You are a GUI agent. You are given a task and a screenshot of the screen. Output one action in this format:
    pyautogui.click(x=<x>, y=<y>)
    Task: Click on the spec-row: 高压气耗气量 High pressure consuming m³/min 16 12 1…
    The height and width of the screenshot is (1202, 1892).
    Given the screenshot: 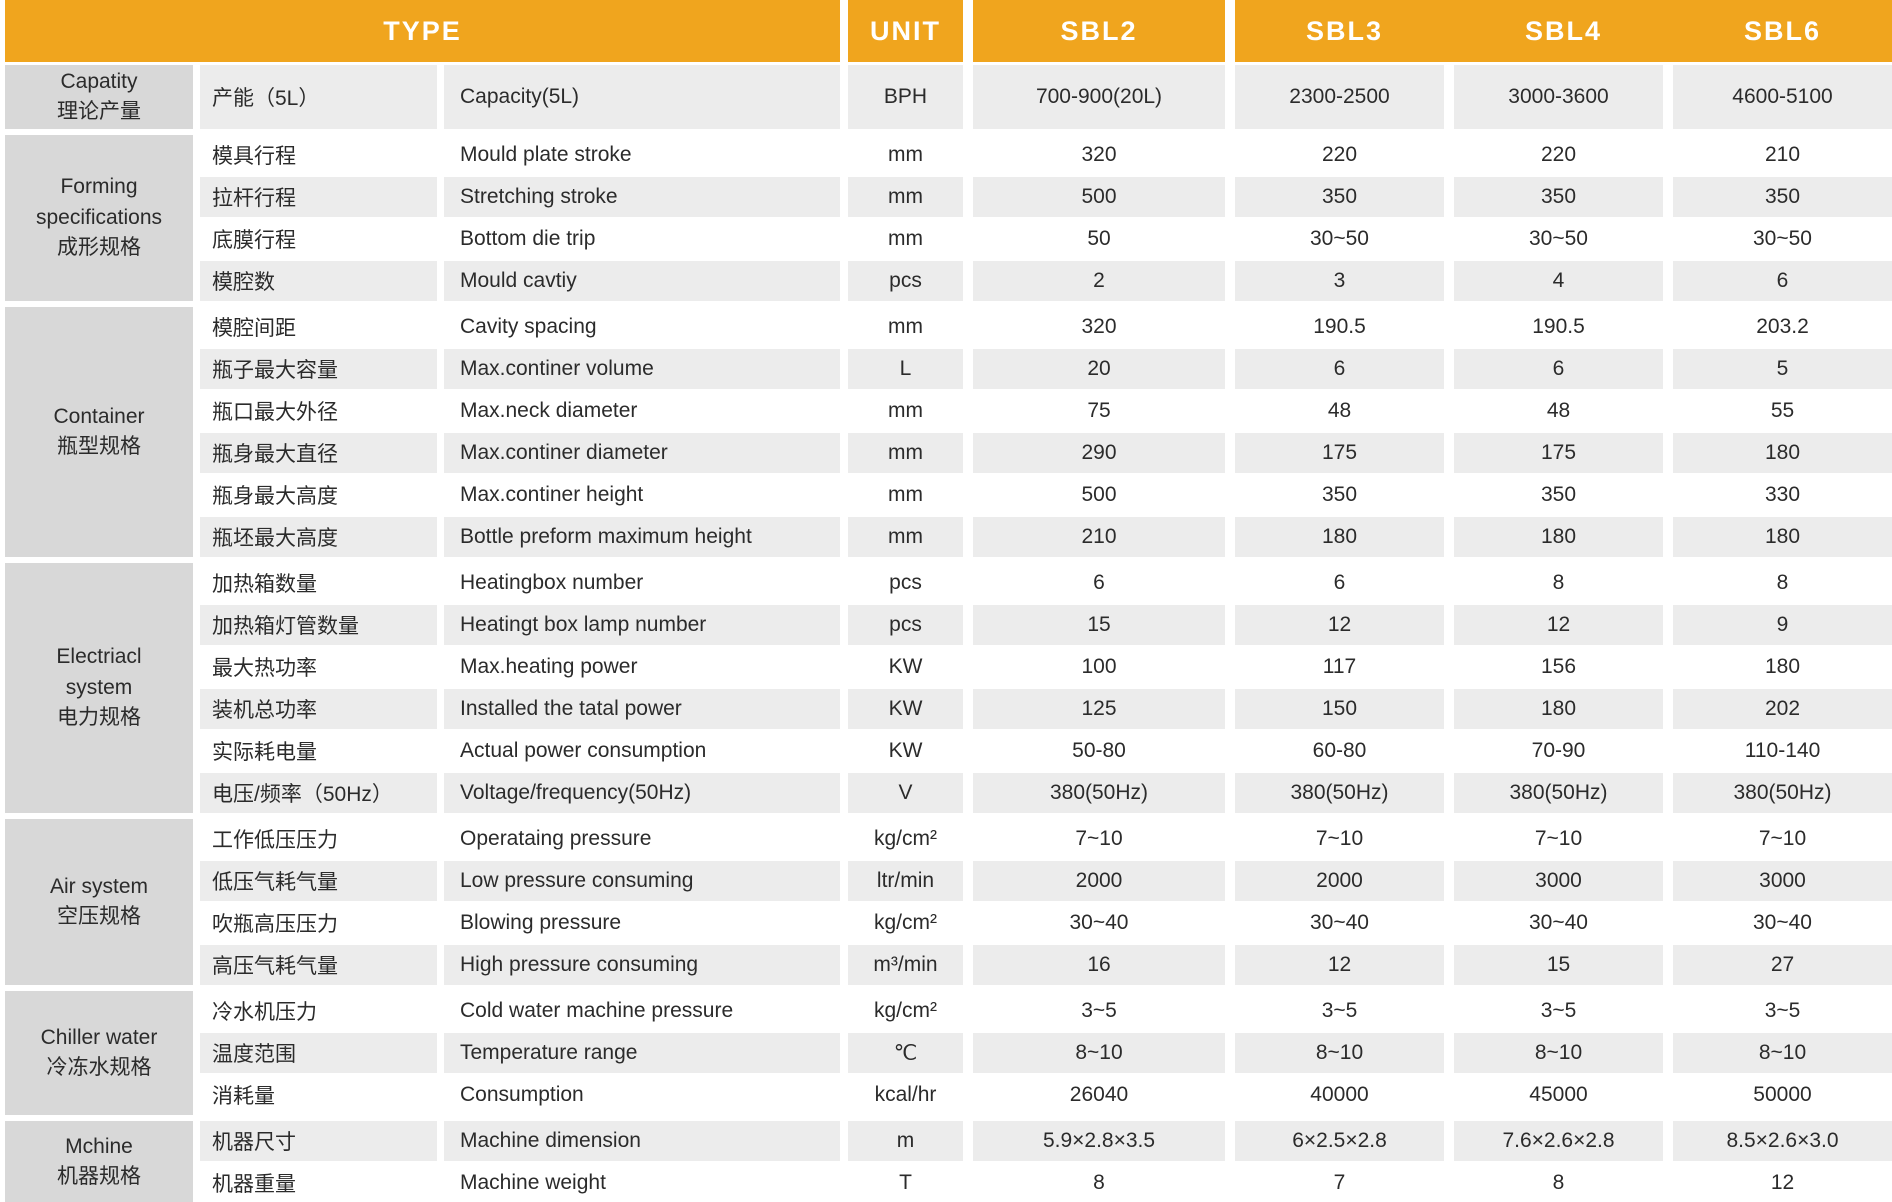 What is the action you would take?
    pyautogui.click(x=1046, y=965)
    